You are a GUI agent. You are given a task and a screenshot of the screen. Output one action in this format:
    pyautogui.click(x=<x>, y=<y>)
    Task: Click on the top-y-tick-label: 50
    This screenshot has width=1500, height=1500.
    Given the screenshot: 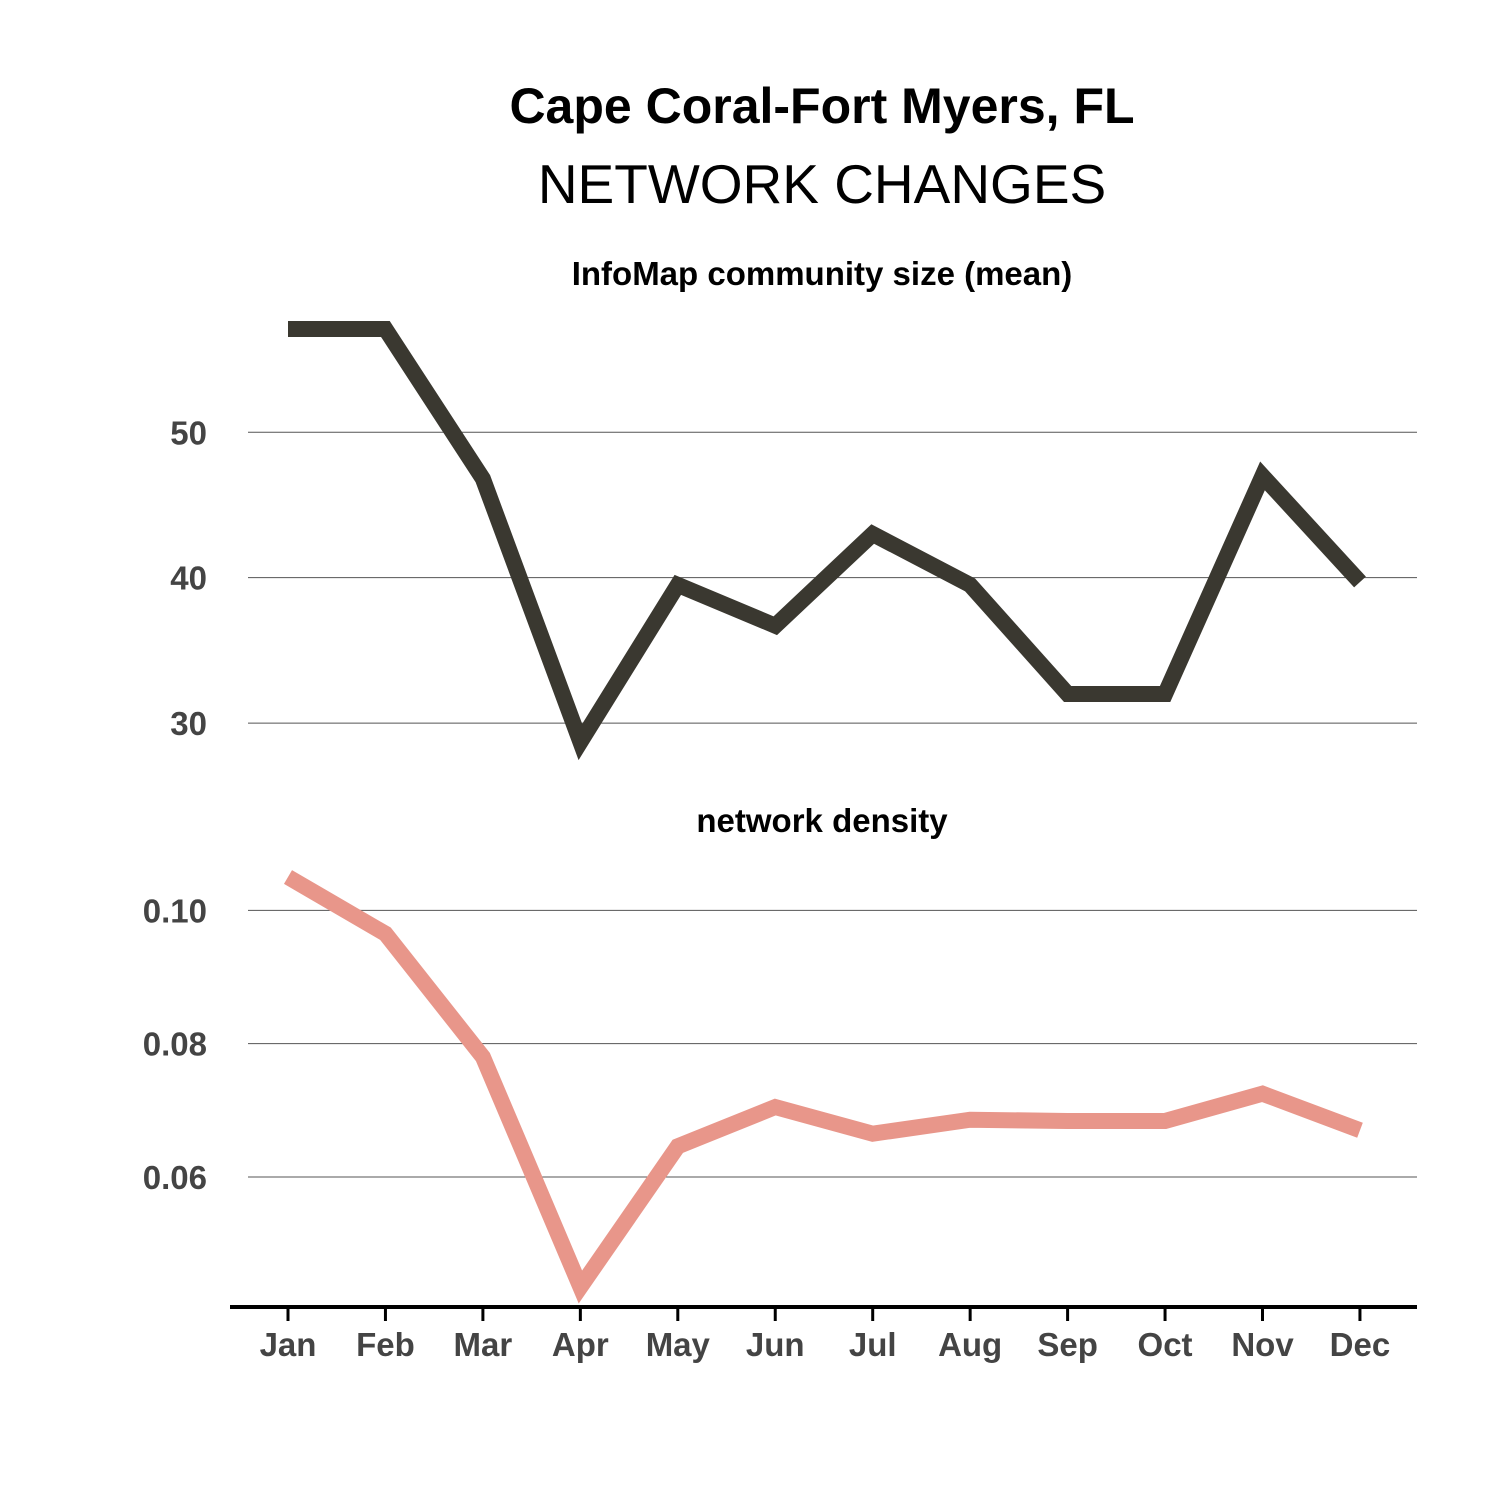 What is the action you would take?
    pyautogui.click(x=188, y=432)
    